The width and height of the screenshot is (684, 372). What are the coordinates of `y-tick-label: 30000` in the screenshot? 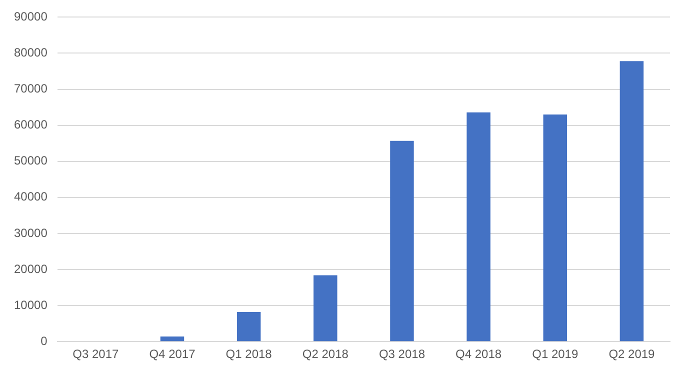 It's located at (31, 233).